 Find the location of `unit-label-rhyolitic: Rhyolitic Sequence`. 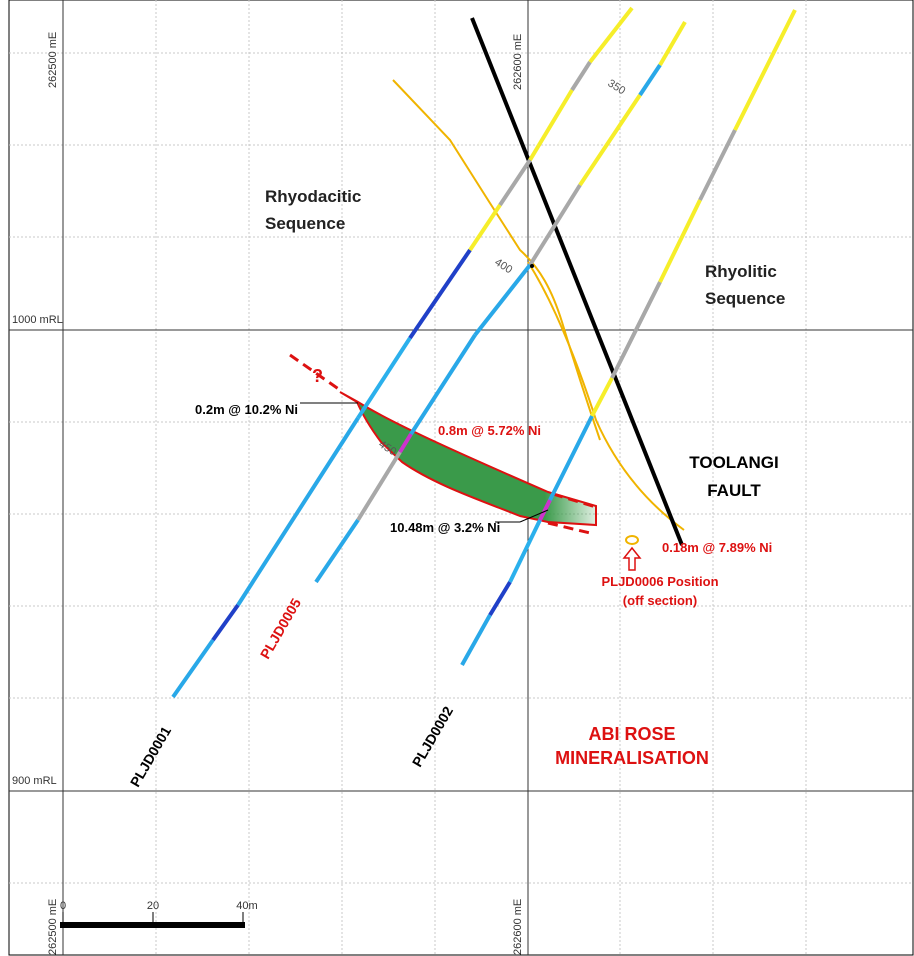

unit-label-rhyolitic: Rhyolitic Sequence is located at coordinates (745, 285).